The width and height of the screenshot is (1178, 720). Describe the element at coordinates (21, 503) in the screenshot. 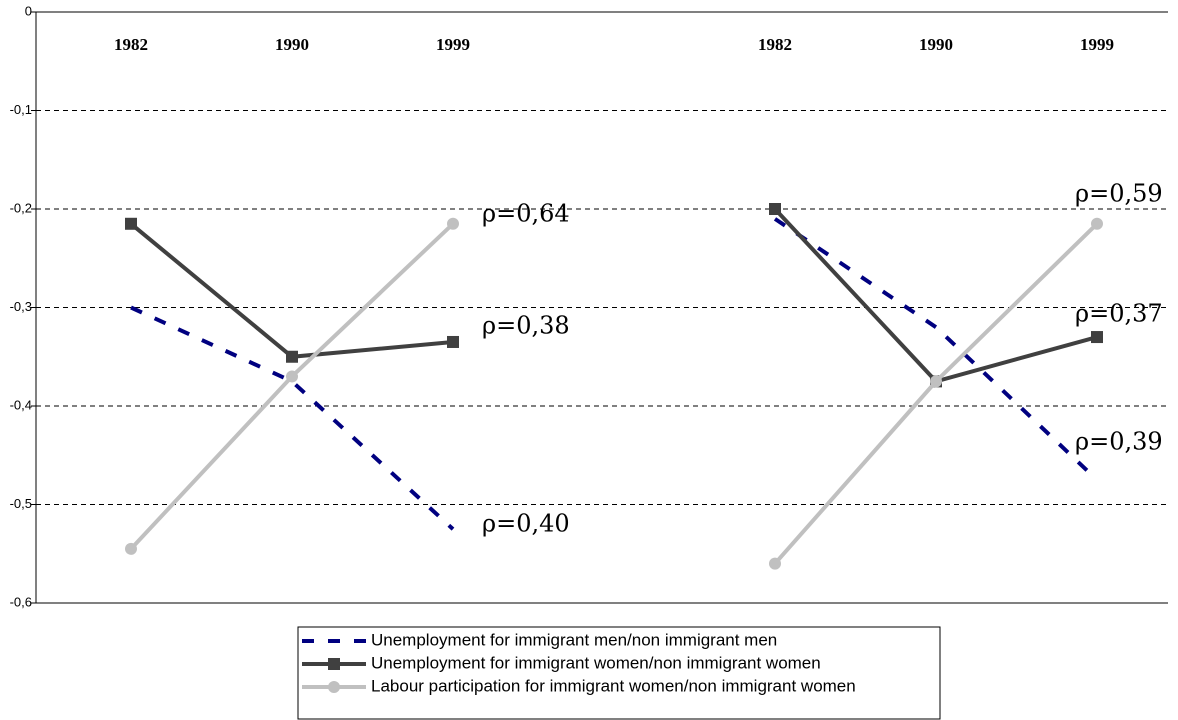

I see `y-tick-label: -0,5` at that location.